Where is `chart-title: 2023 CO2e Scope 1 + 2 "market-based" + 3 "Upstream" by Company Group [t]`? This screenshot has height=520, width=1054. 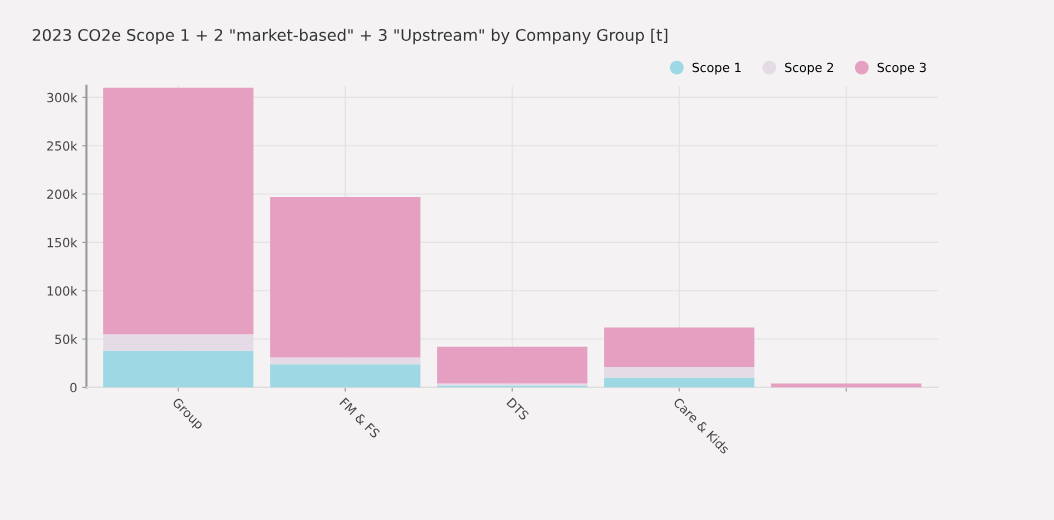
chart-title: 2023 CO2e Scope 1 + 2 "market-based" + 3 "Upstream" by Company Group [t] is located at coordinates (350, 36).